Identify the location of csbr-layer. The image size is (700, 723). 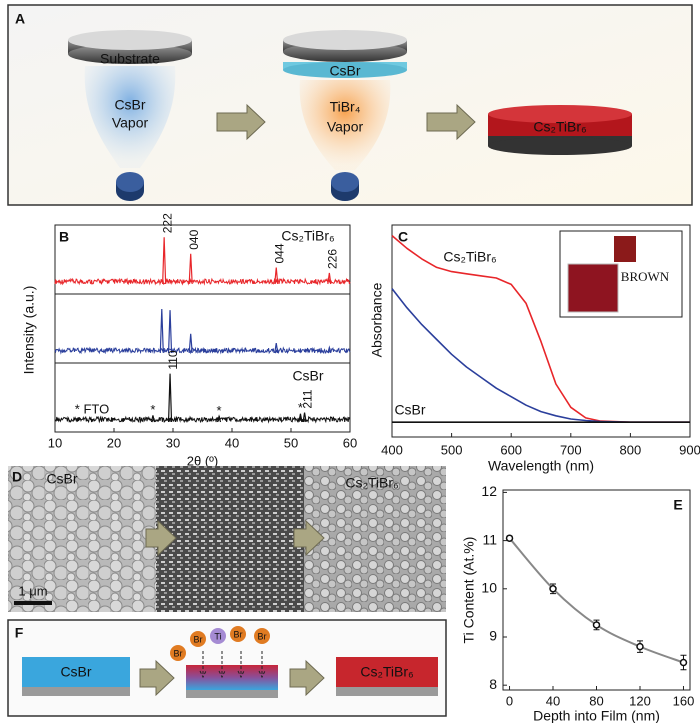
(345, 70).